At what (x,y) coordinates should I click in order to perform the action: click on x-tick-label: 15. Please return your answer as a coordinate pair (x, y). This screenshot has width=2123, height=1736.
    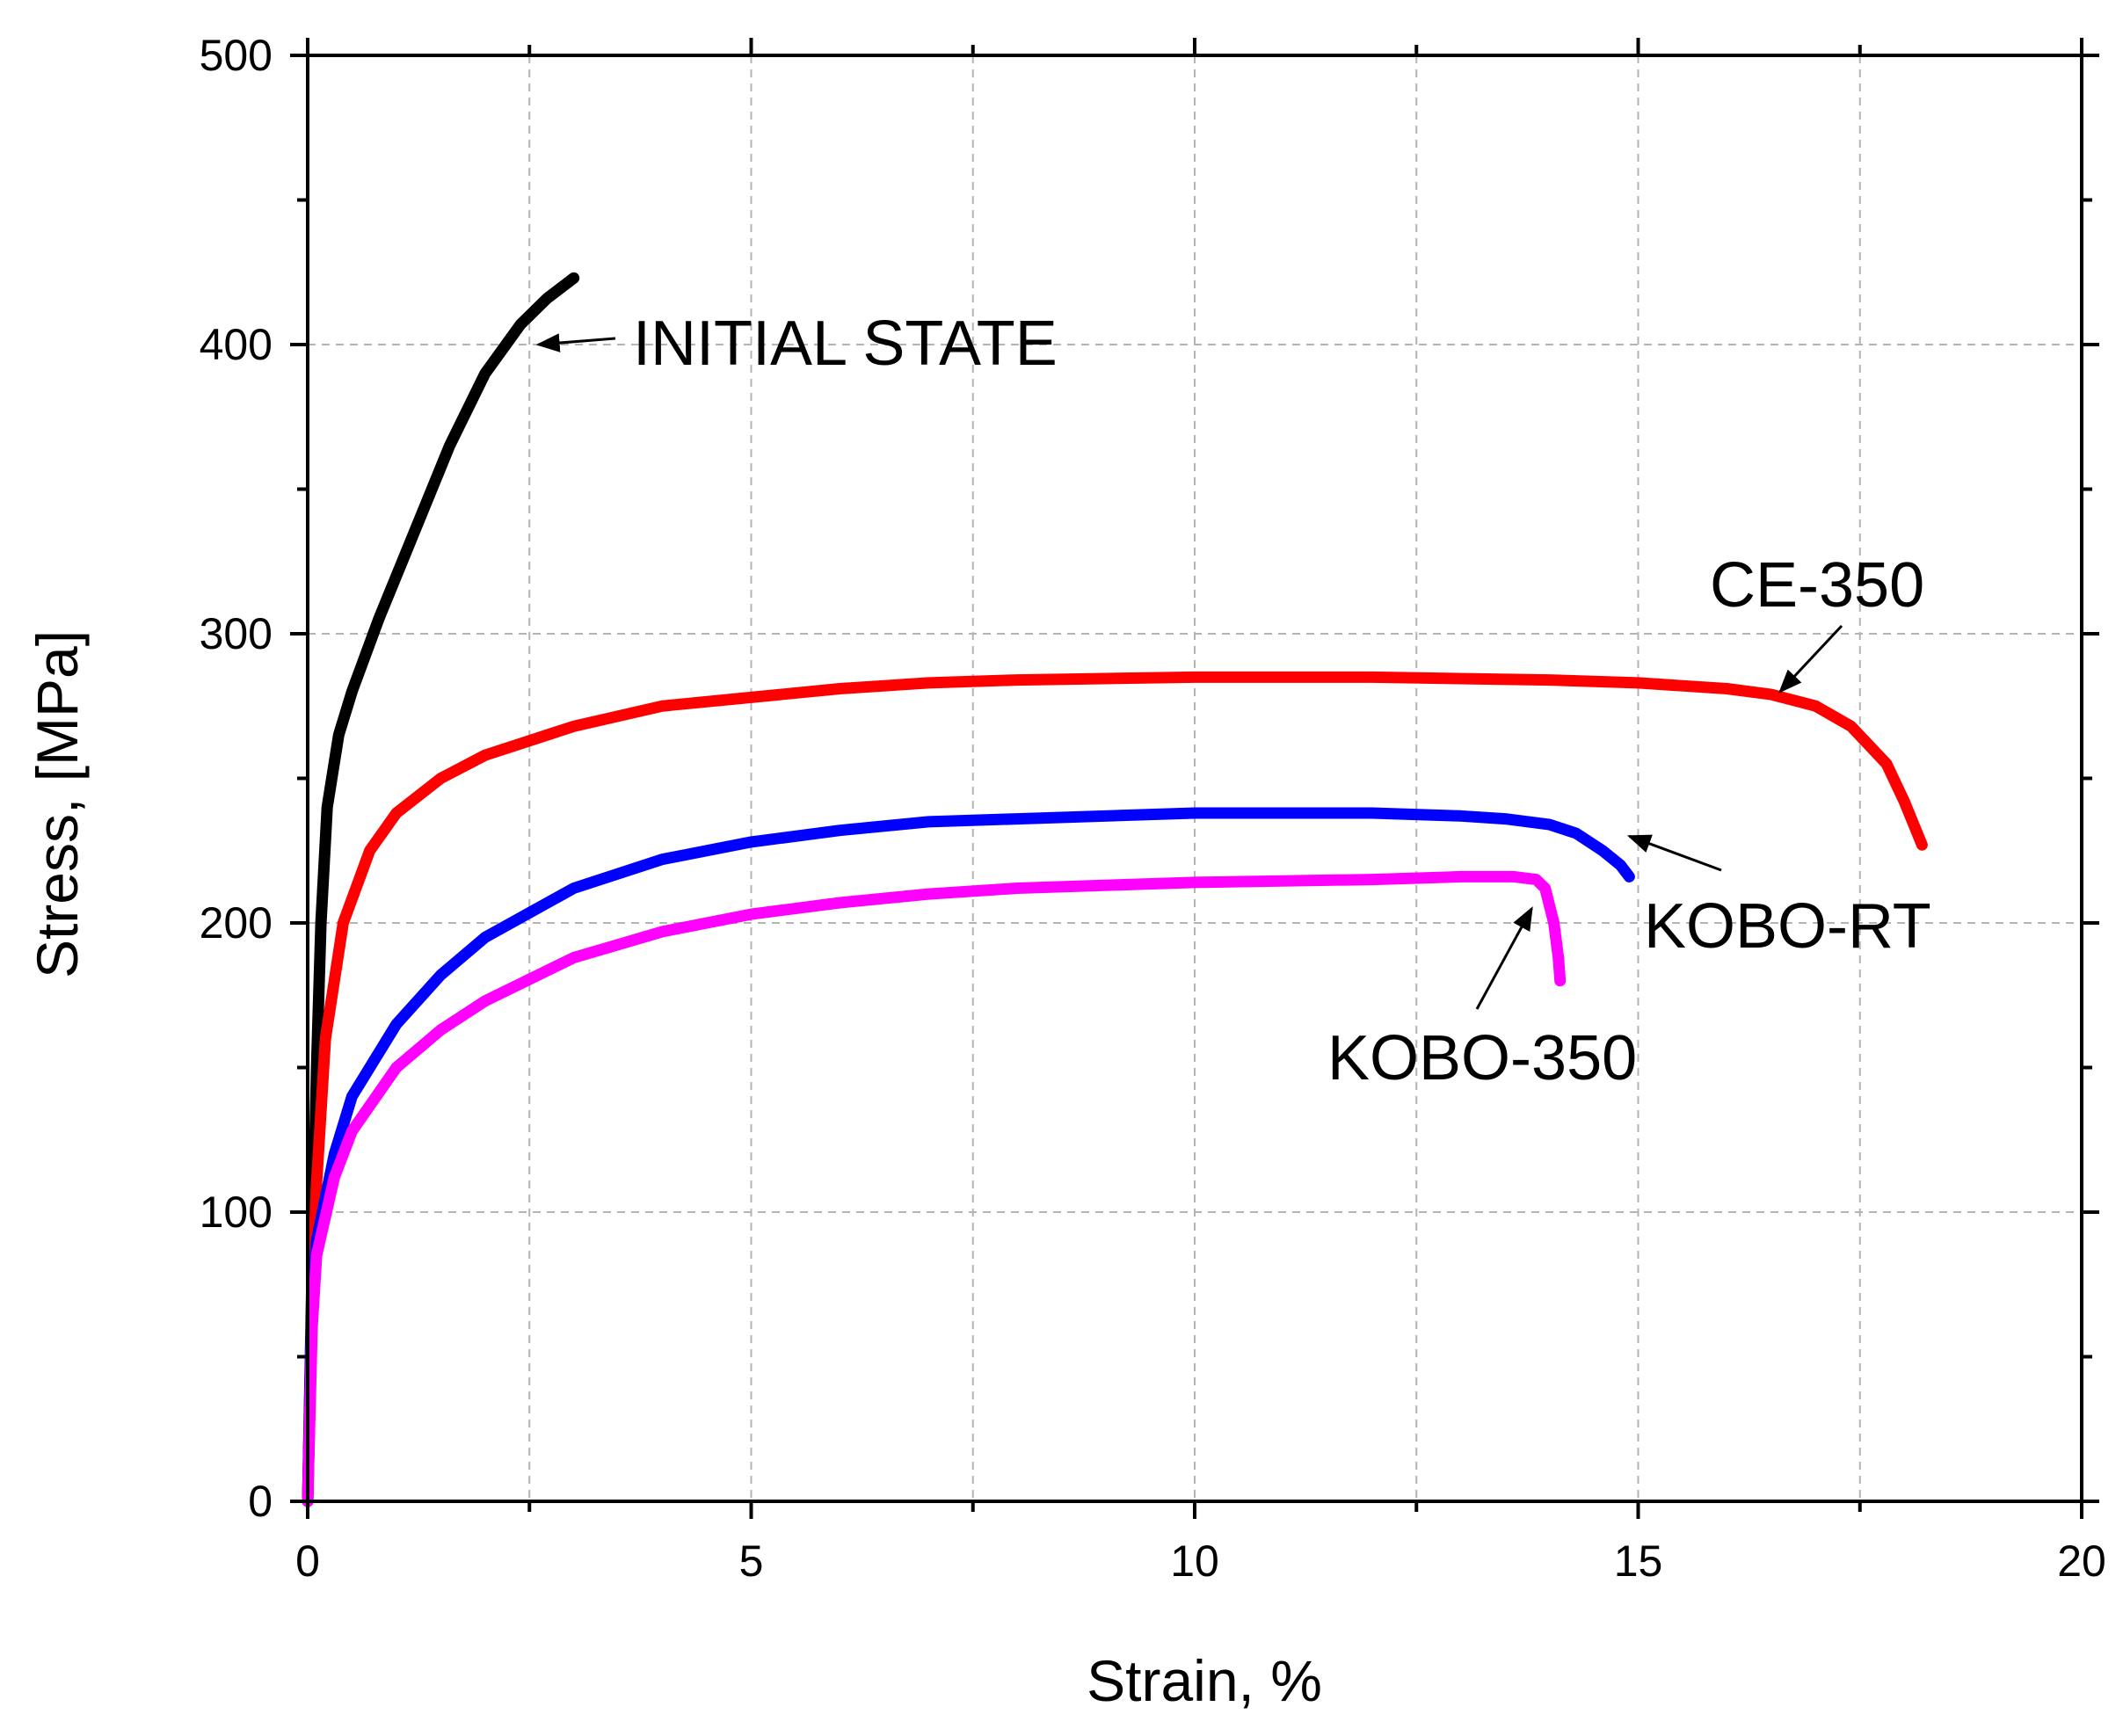
    Looking at the image, I should click on (1639, 1561).